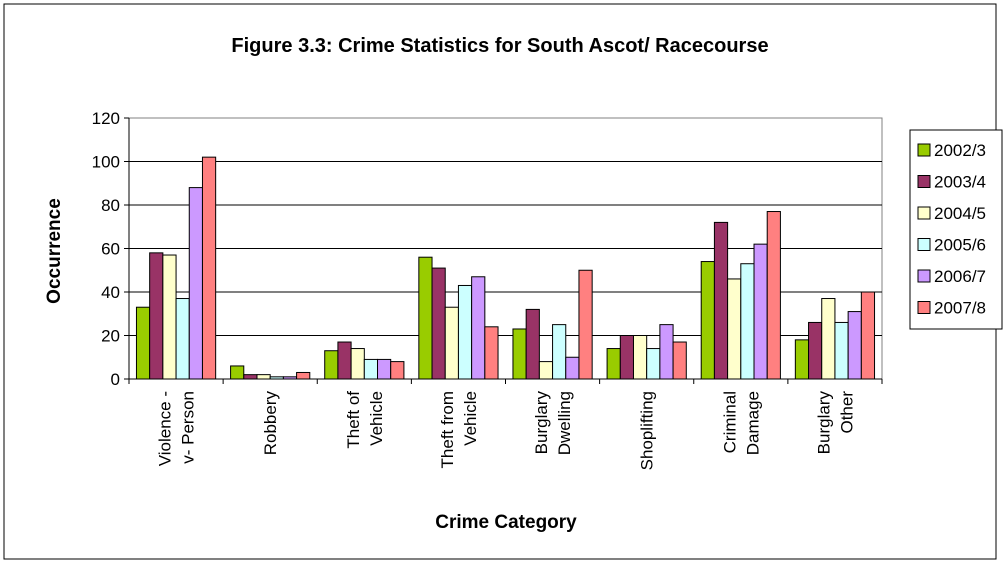  What do you see at coordinates (353, 420) in the screenshot?
I see `x-tick-label: Theft of` at bounding box center [353, 420].